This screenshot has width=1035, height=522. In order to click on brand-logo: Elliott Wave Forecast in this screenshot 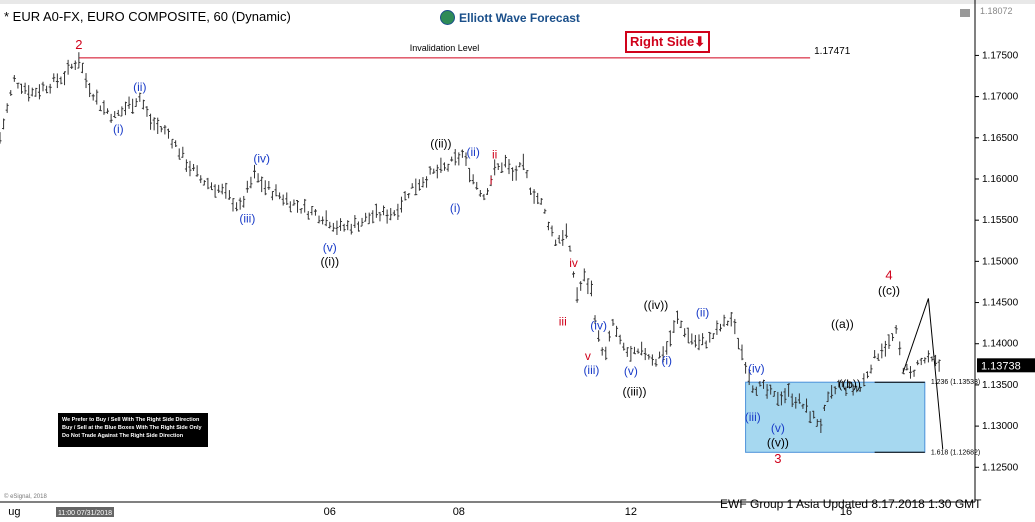, I will do `click(510, 17)`.